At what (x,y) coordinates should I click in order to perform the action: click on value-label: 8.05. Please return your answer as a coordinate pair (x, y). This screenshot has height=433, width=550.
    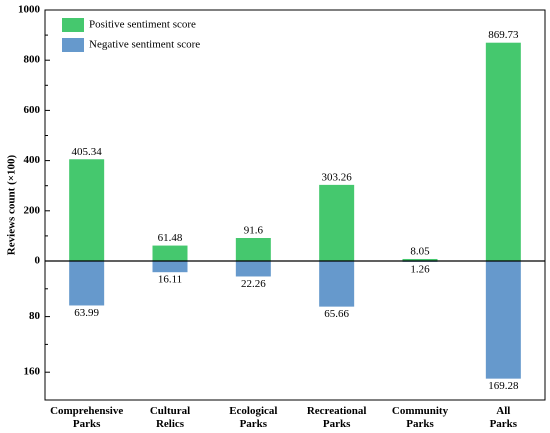
    Looking at the image, I should click on (420, 252).